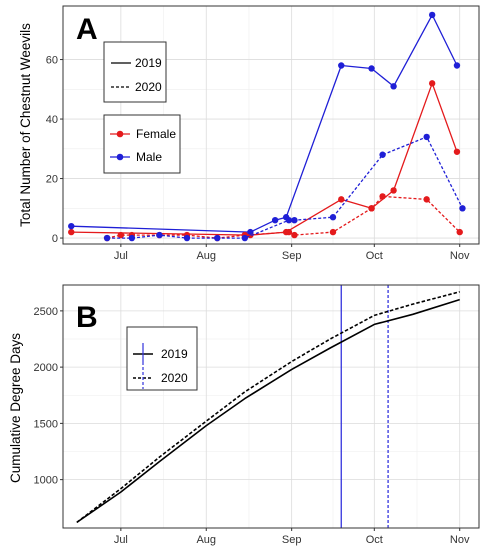 This screenshot has width=490, height=550. What do you see at coordinates (25, 125) in the screenshot?
I see `panel-a-ylabel: Total Number of Chestnut Weevils` at bounding box center [25, 125].